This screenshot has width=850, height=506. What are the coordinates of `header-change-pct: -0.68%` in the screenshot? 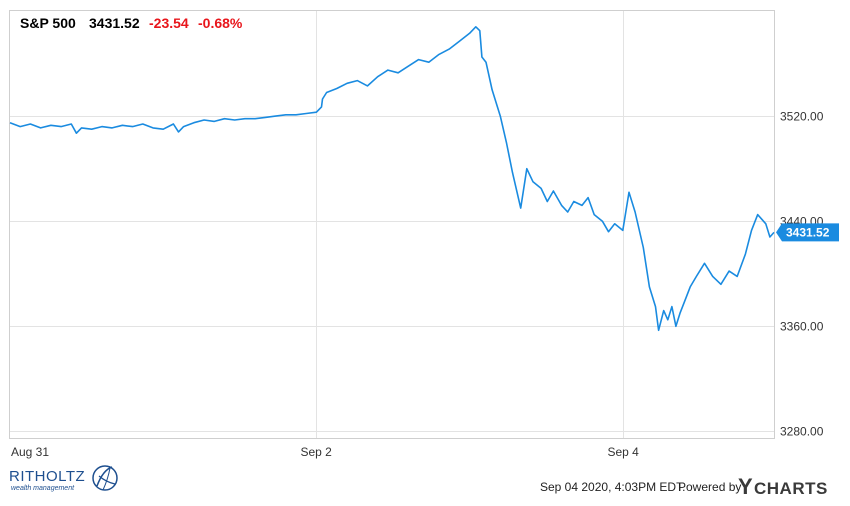 It's located at (220, 23).